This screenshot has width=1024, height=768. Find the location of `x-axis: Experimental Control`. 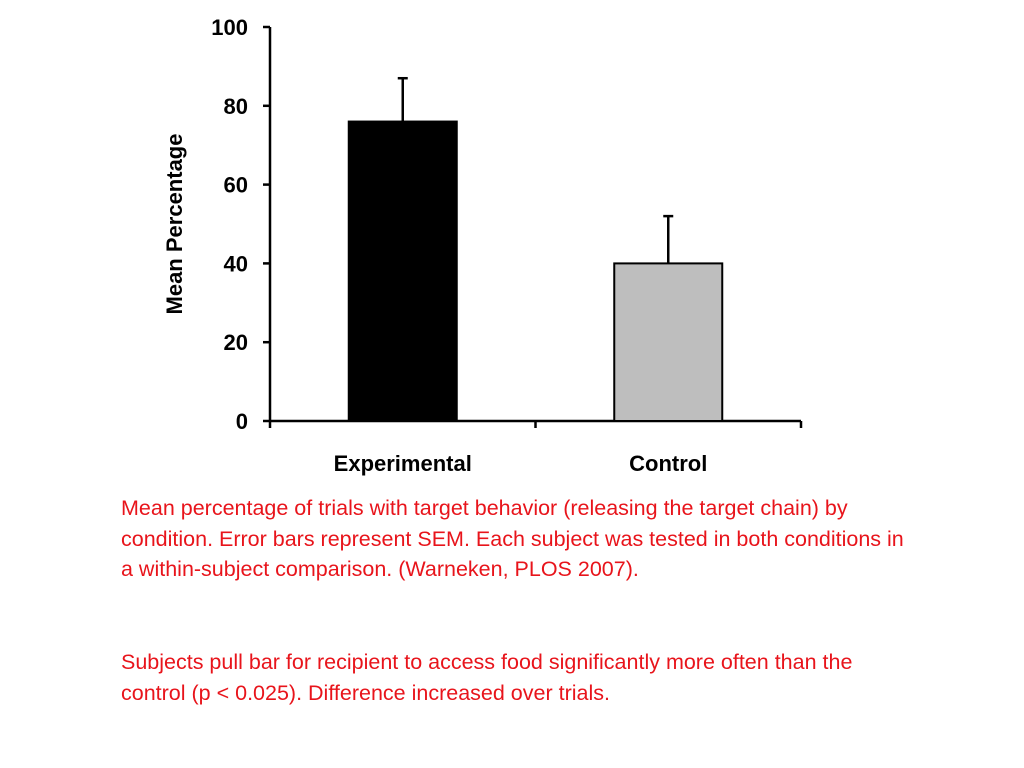

x-axis: Experimental Control is located at coordinates (535, 447).